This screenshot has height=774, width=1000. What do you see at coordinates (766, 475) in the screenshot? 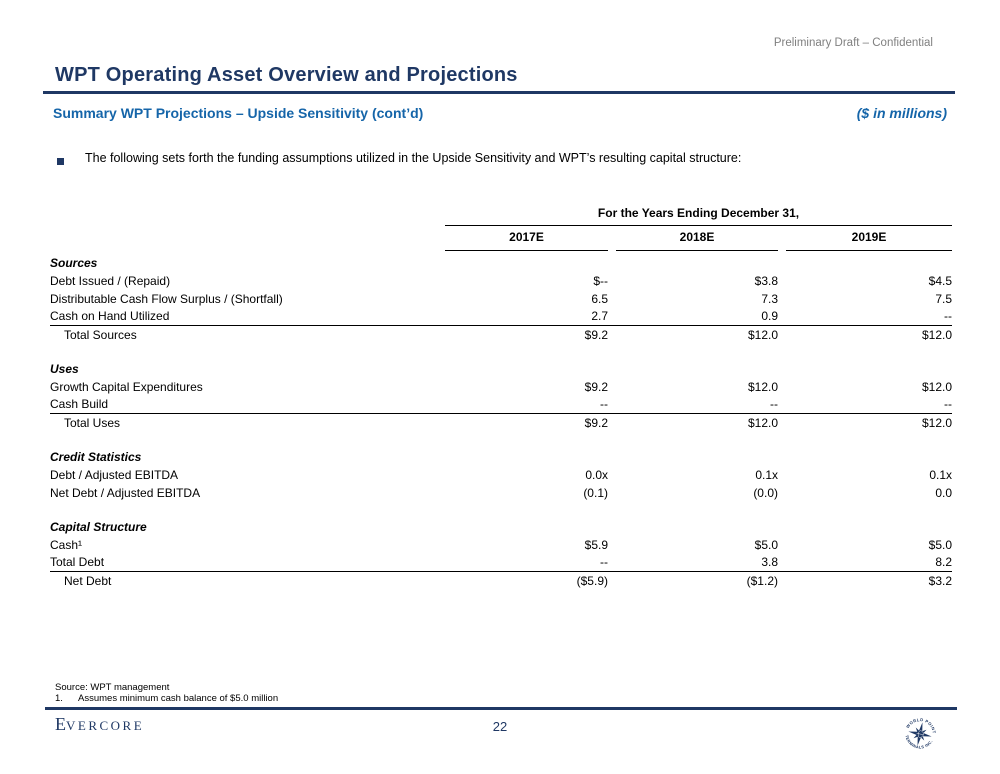
I see `value-2018e: 0.1x` at bounding box center [766, 475].